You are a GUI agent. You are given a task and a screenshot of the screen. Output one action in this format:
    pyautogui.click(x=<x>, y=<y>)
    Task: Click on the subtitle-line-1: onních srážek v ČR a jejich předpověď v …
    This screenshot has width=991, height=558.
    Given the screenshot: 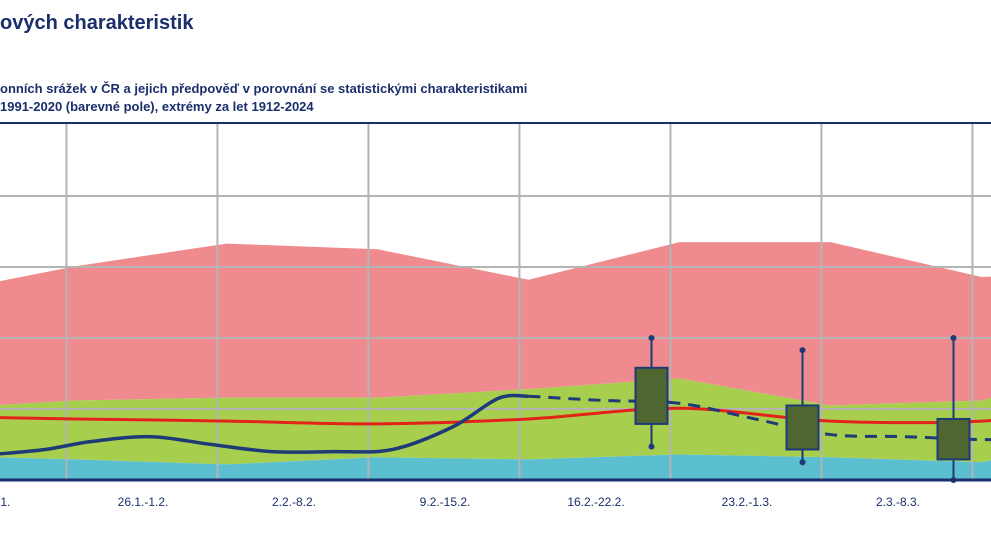 What is the action you would take?
    pyautogui.click(x=264, y=88)
    